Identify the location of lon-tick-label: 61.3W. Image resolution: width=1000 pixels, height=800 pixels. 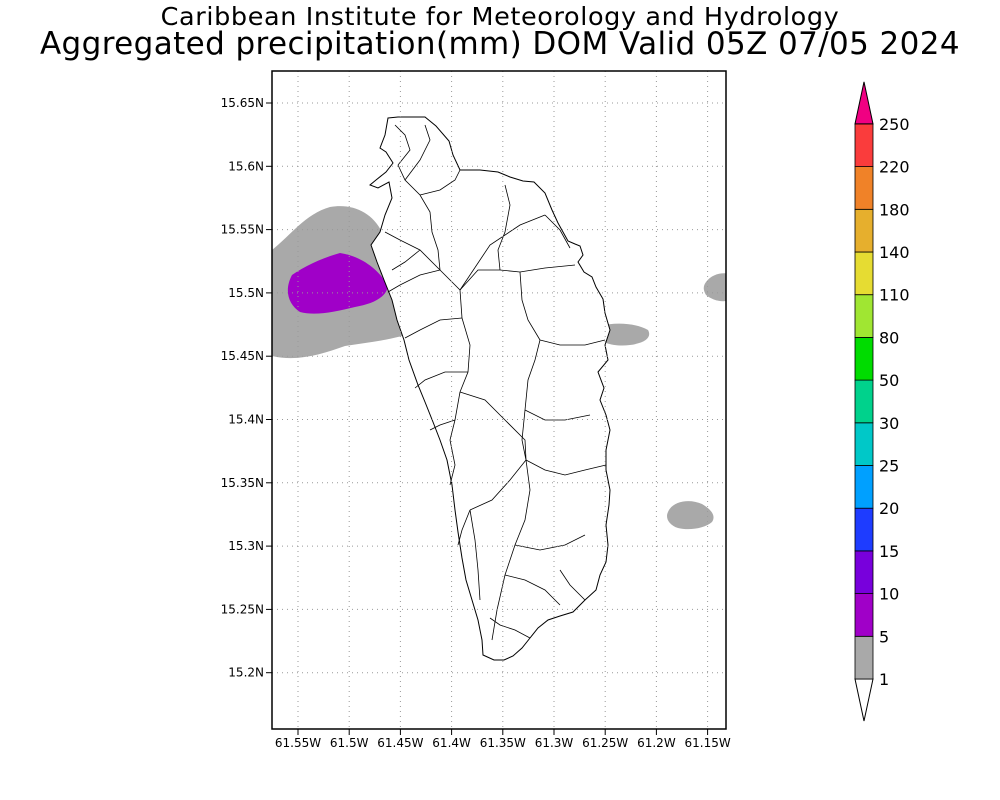
(554, 743).